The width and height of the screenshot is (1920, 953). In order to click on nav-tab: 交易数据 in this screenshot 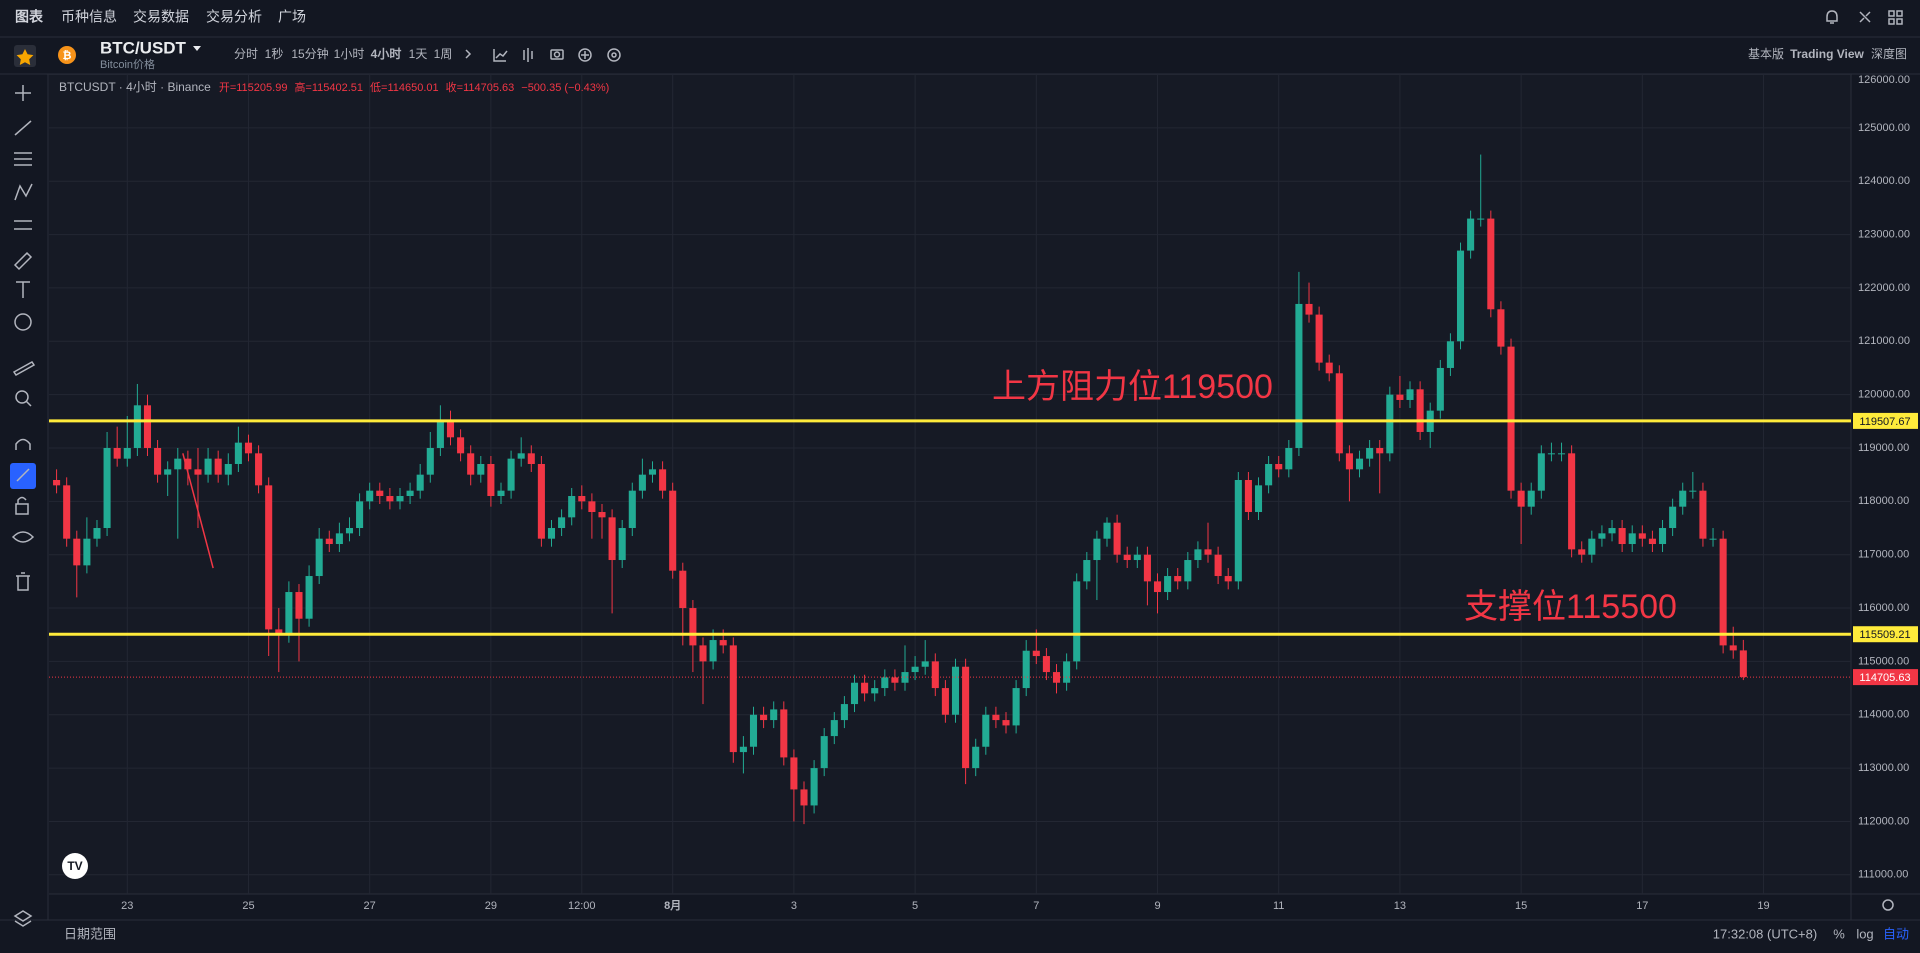, I will do `click(161, 17)`.